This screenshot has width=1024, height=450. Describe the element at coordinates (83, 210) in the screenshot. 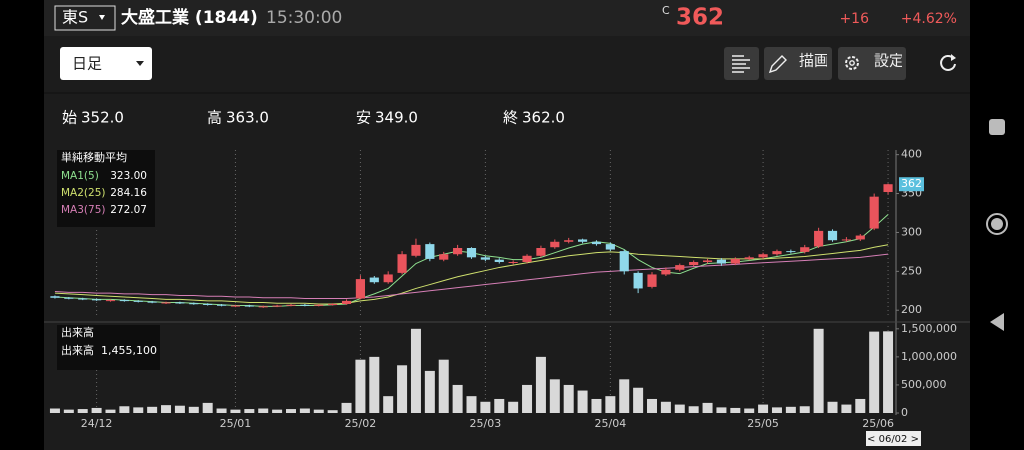

I see `legend-name: MA3(75)` at that location.